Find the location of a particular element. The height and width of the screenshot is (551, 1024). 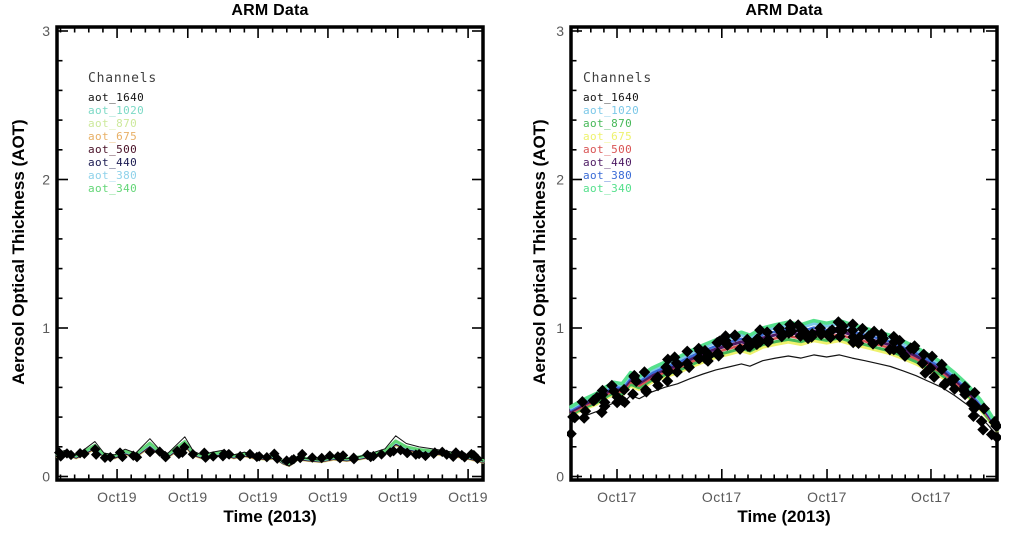

y-tick-label: 0 is located at coordinates (560, 477).